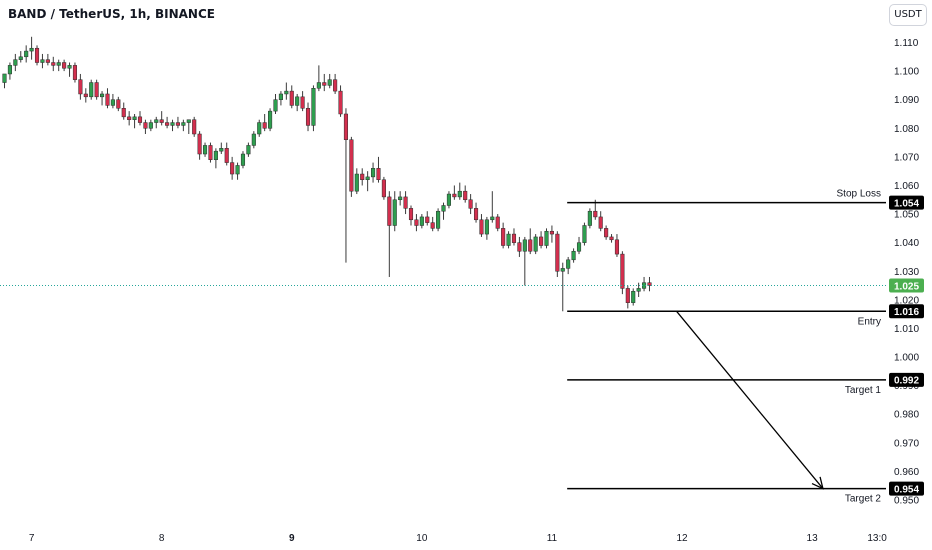 This screenshot has height=550, width=932. Describe the element at coordinates (813, 538) in the screenshot. I see `time-tick-label: 13` at that location.